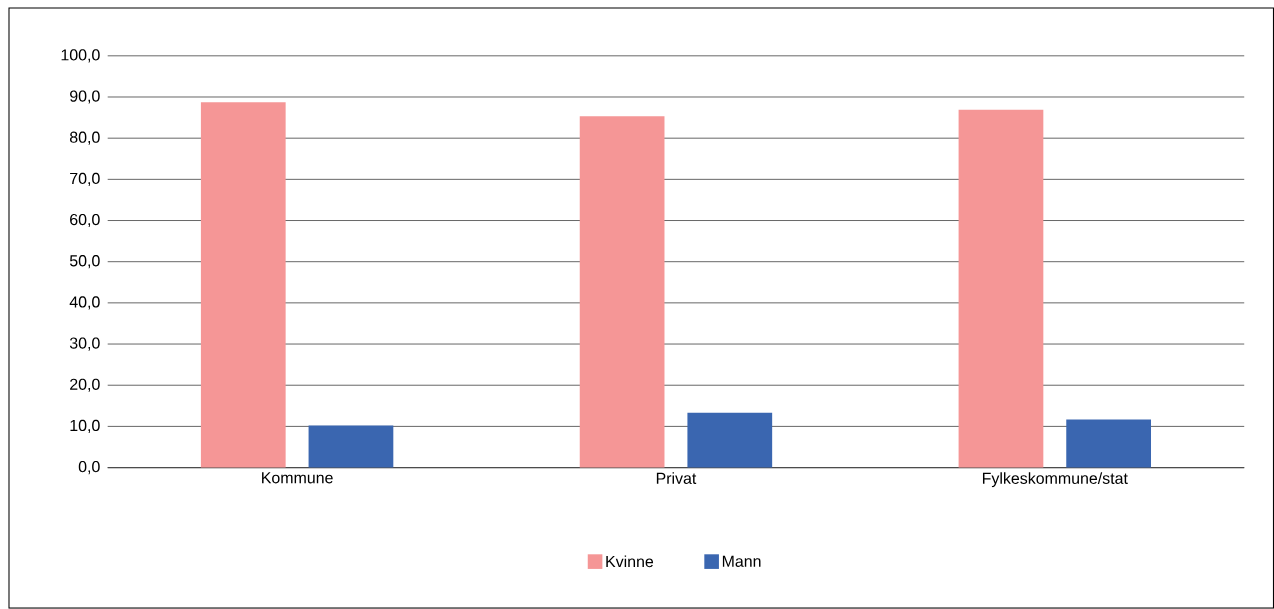 The width and height of the screenshot is (1274, 609). What do you see at coordinates (630, 561) in the screenshot?
I see `legend-label: Kvinne` at bounding box center [630, 561].